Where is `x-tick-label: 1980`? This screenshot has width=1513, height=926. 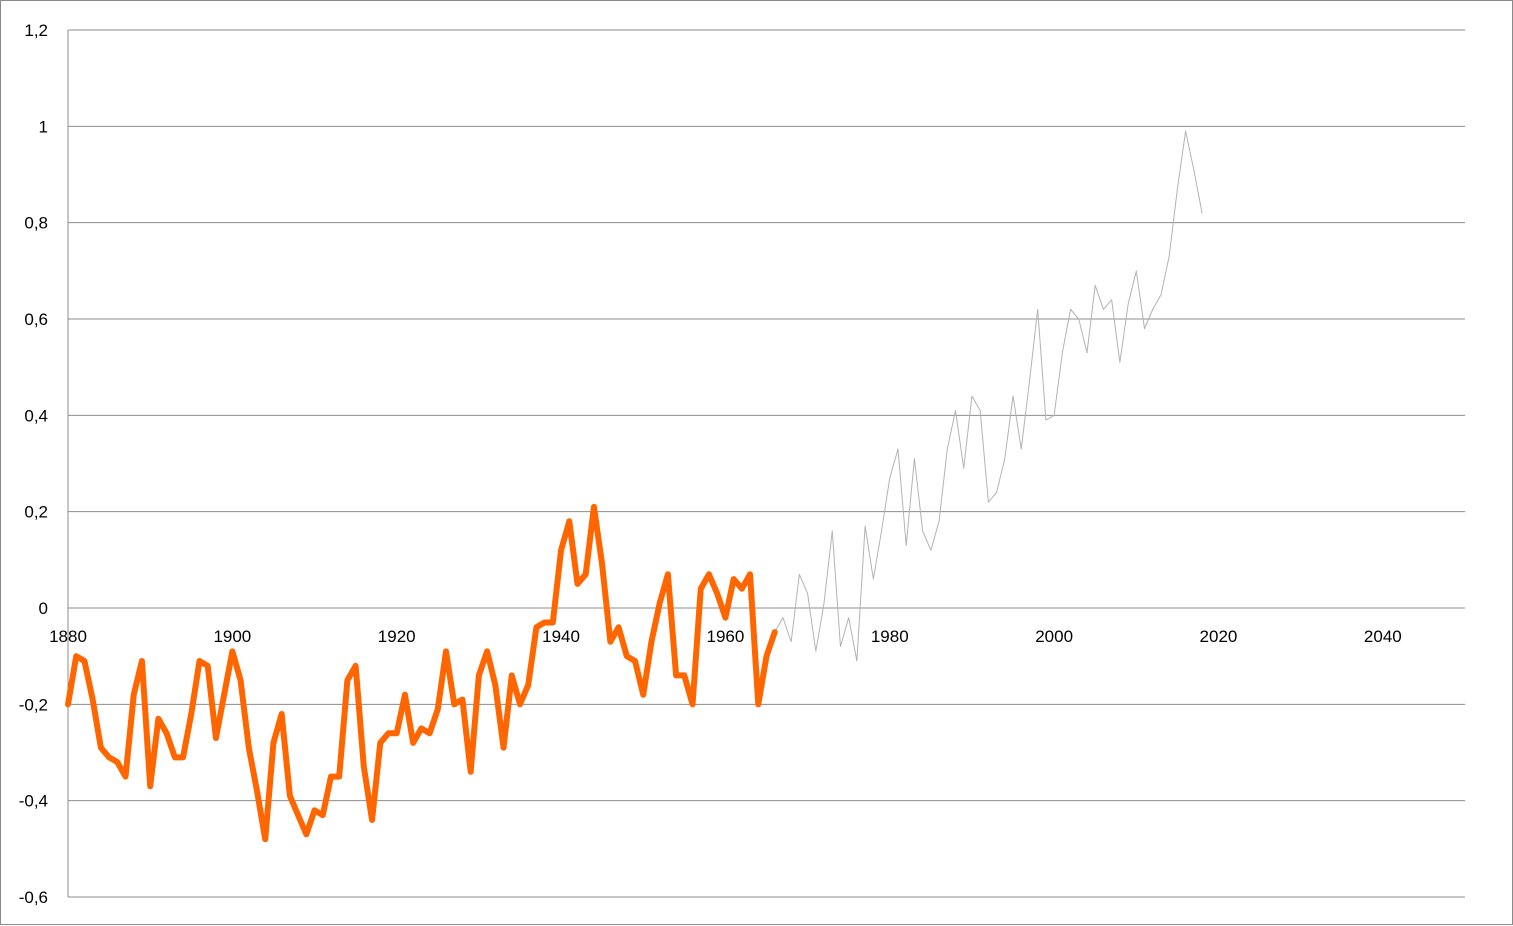
x-tick-label: 1980 is located at coordinates (890, 636).